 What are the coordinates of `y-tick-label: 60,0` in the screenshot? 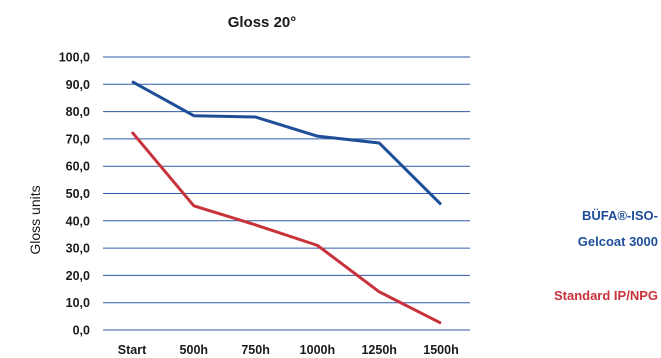 It's located at (78, 167).